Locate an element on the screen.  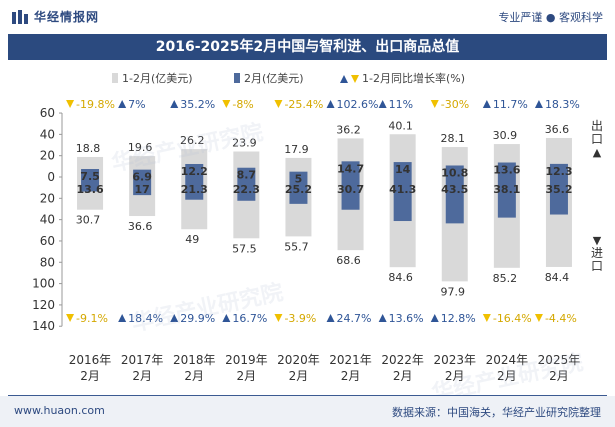
legend-swatch-ytd is located at coordinates (115, 78).